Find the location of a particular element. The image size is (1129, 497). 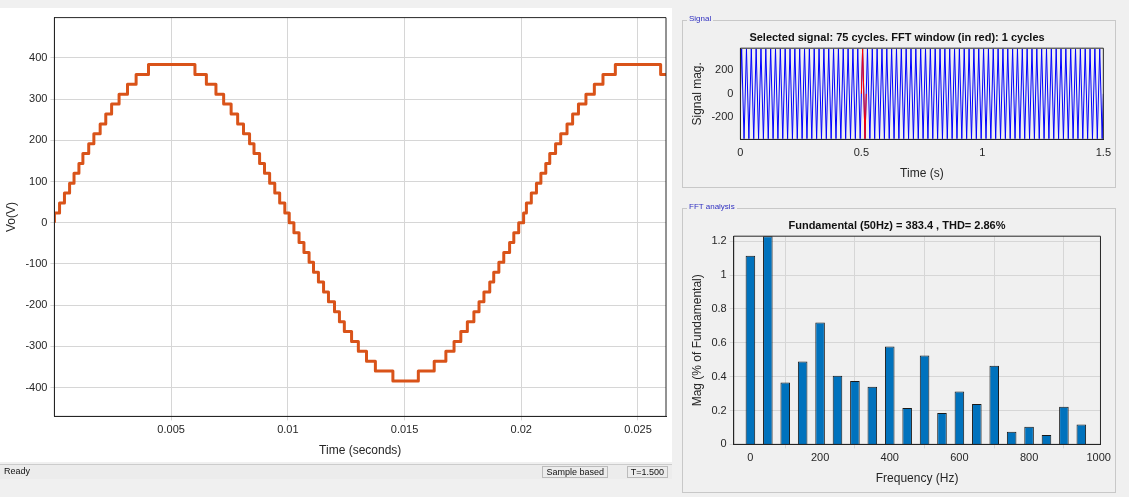

x-tick-label: 0.025 is located at coordinates (638, 429).